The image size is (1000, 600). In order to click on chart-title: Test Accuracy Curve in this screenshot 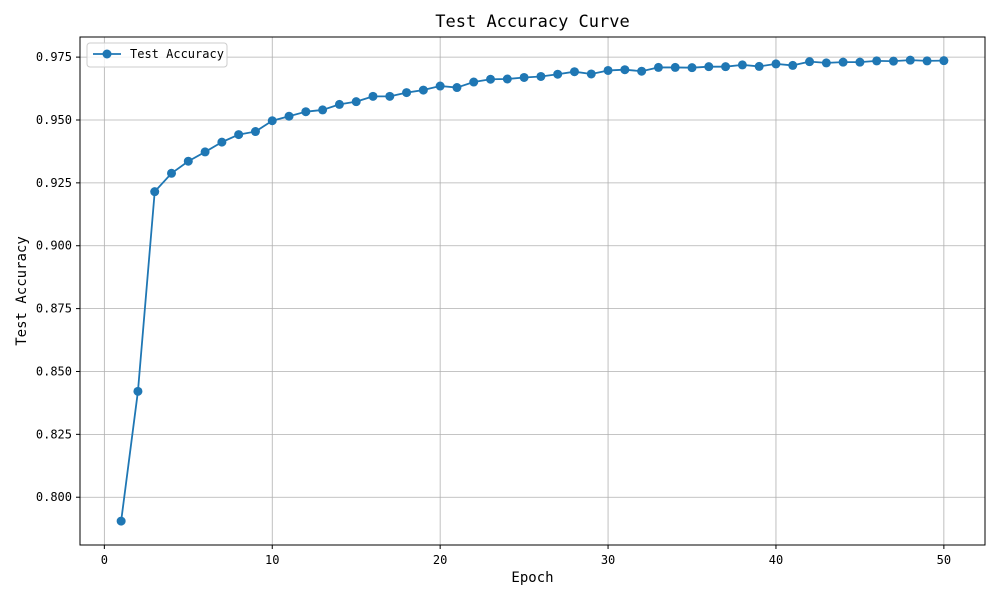, I will do `click(532, 22)`.